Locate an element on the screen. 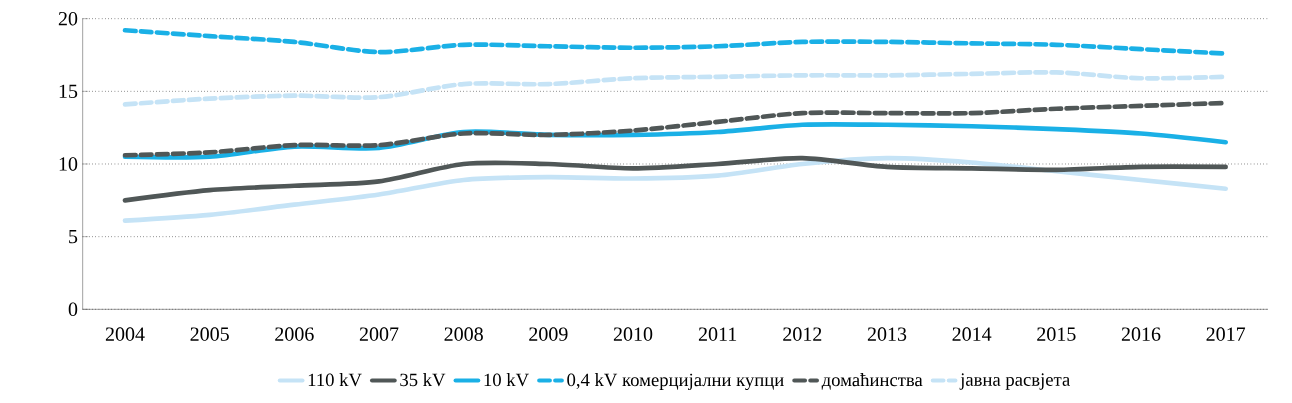  x-tick-label: 2016 is located at coordinates (1141, 334).